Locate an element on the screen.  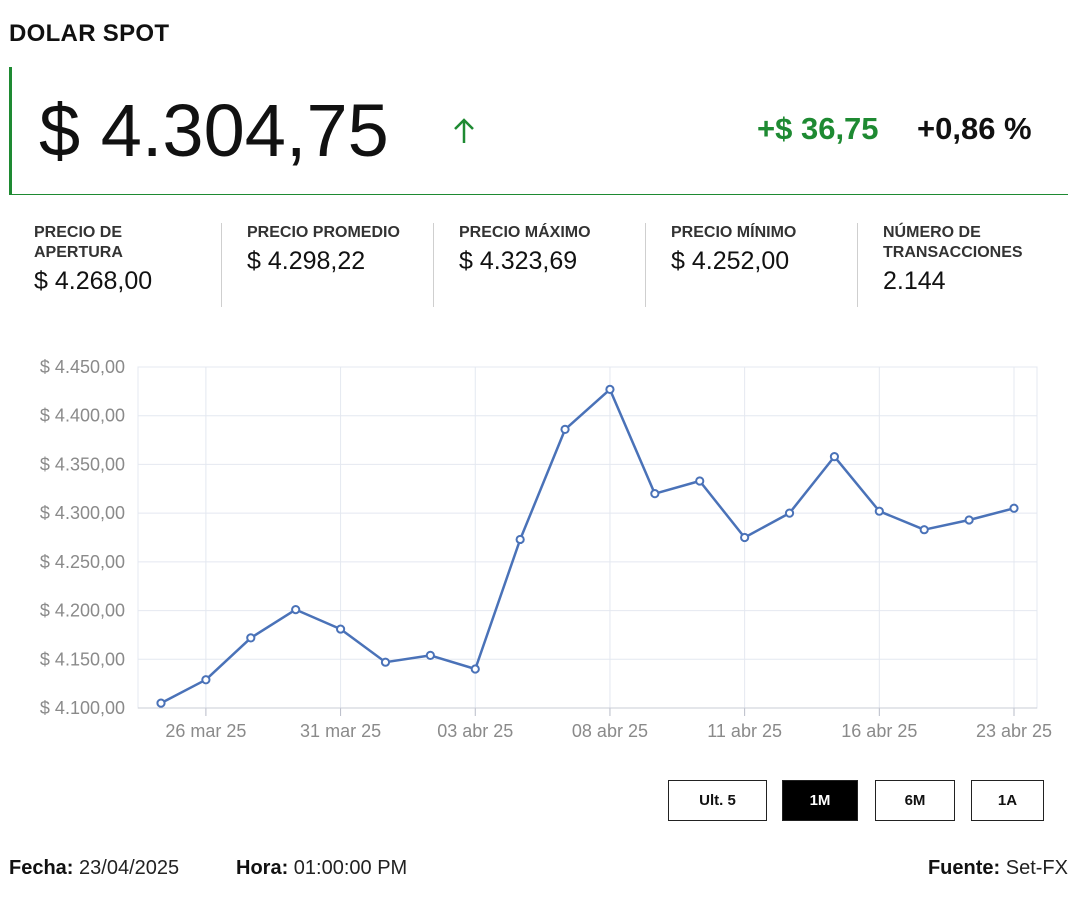
footer-date: Fecha: 23/04/2025 is located at coordinates (94, 868).